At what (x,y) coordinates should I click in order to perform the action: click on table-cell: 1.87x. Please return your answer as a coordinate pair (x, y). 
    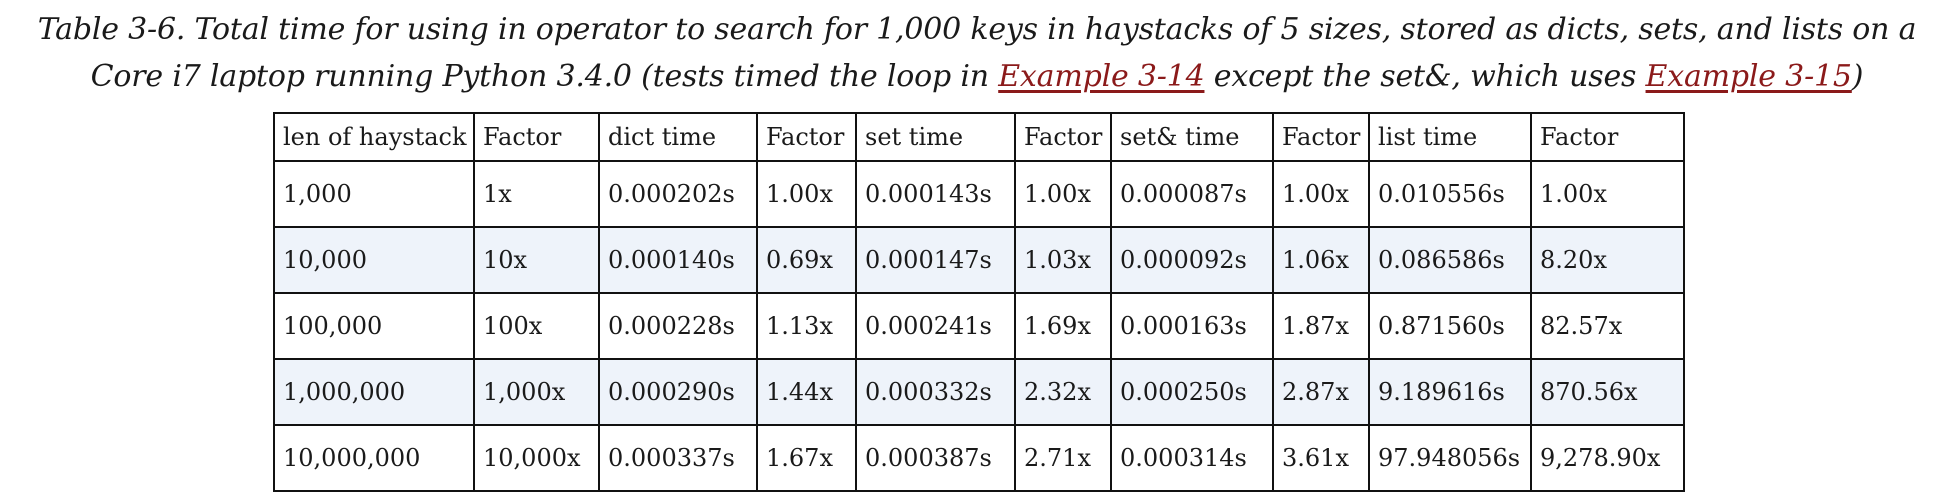
    Looking at the image, I should click on (1321, 326).